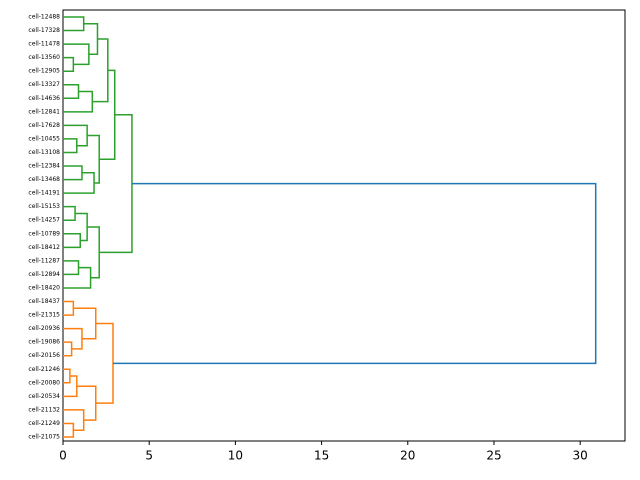 This screenshot has height=480, width=640. Describe the element at coordinates (44, 138) in the screenshot. I see `leaf-label: cell-10455` at that location.